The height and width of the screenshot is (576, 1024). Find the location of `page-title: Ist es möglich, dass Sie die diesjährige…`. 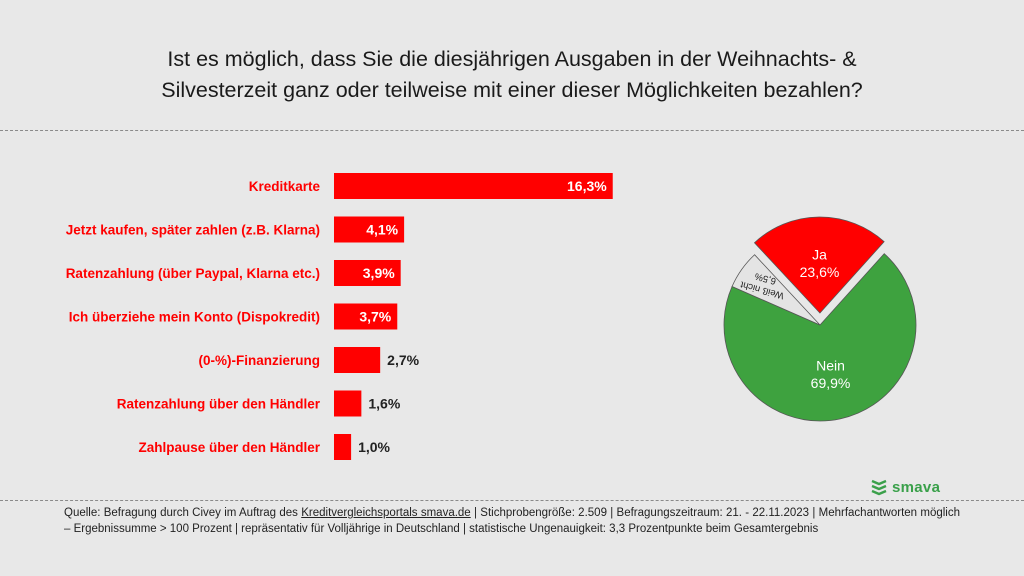

page-title: Ist es möglich, dass Sie die diesjährige… is located at coordinates (512, 75).